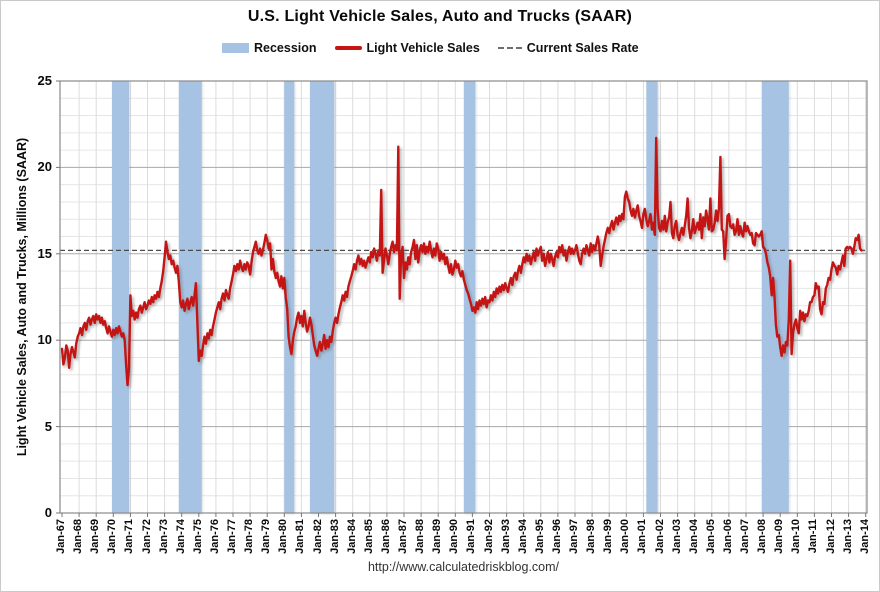 This screenshot has height=592, width=880. What do you see at coordinates (488, 536) in the screenshot?
I see `x-tick-label: Jan-92` at bounding box center [488, 536].